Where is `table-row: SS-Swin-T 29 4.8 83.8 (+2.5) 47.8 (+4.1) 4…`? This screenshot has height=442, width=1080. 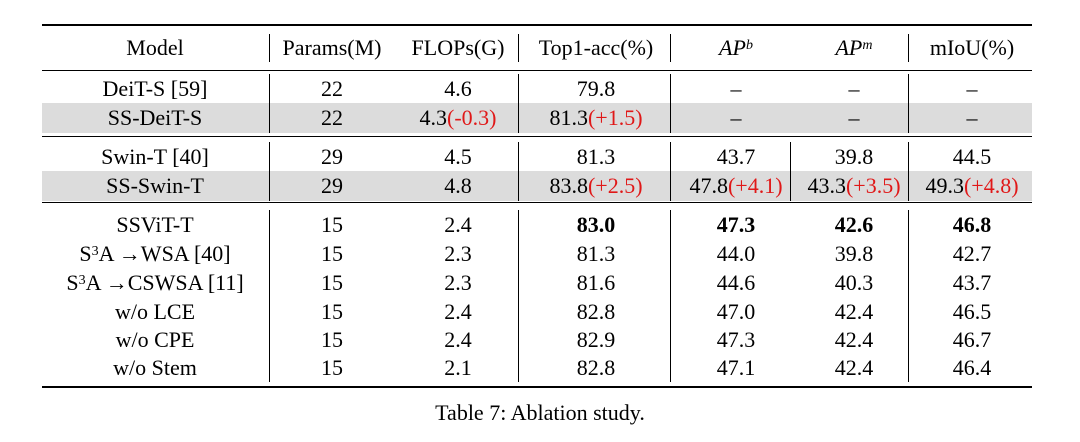
table-row: SS-Swin-T 29 4.8 83.8 (+2.5) 47.8 (+4.1) 4… is located at coordinates (537, 186).